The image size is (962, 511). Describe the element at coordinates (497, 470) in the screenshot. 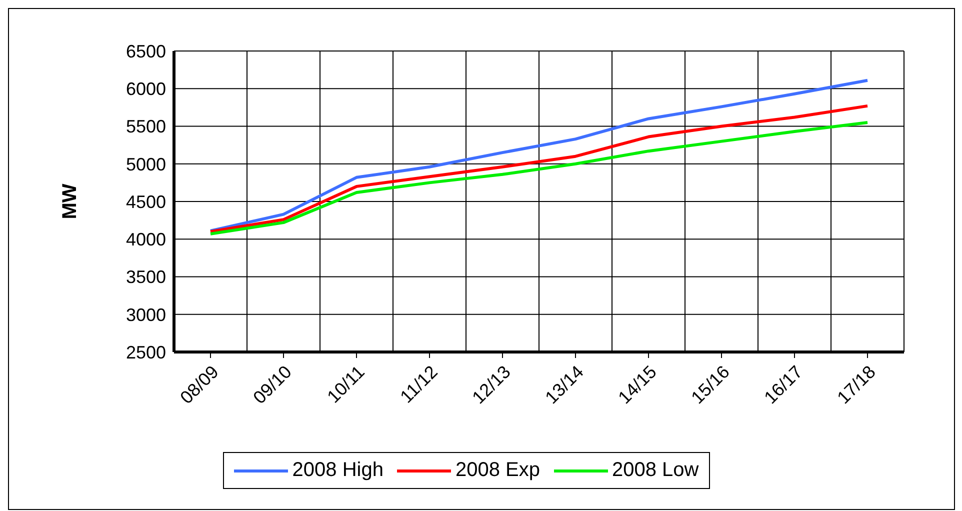

I see `legend-label: 2008 Exp` at that location.